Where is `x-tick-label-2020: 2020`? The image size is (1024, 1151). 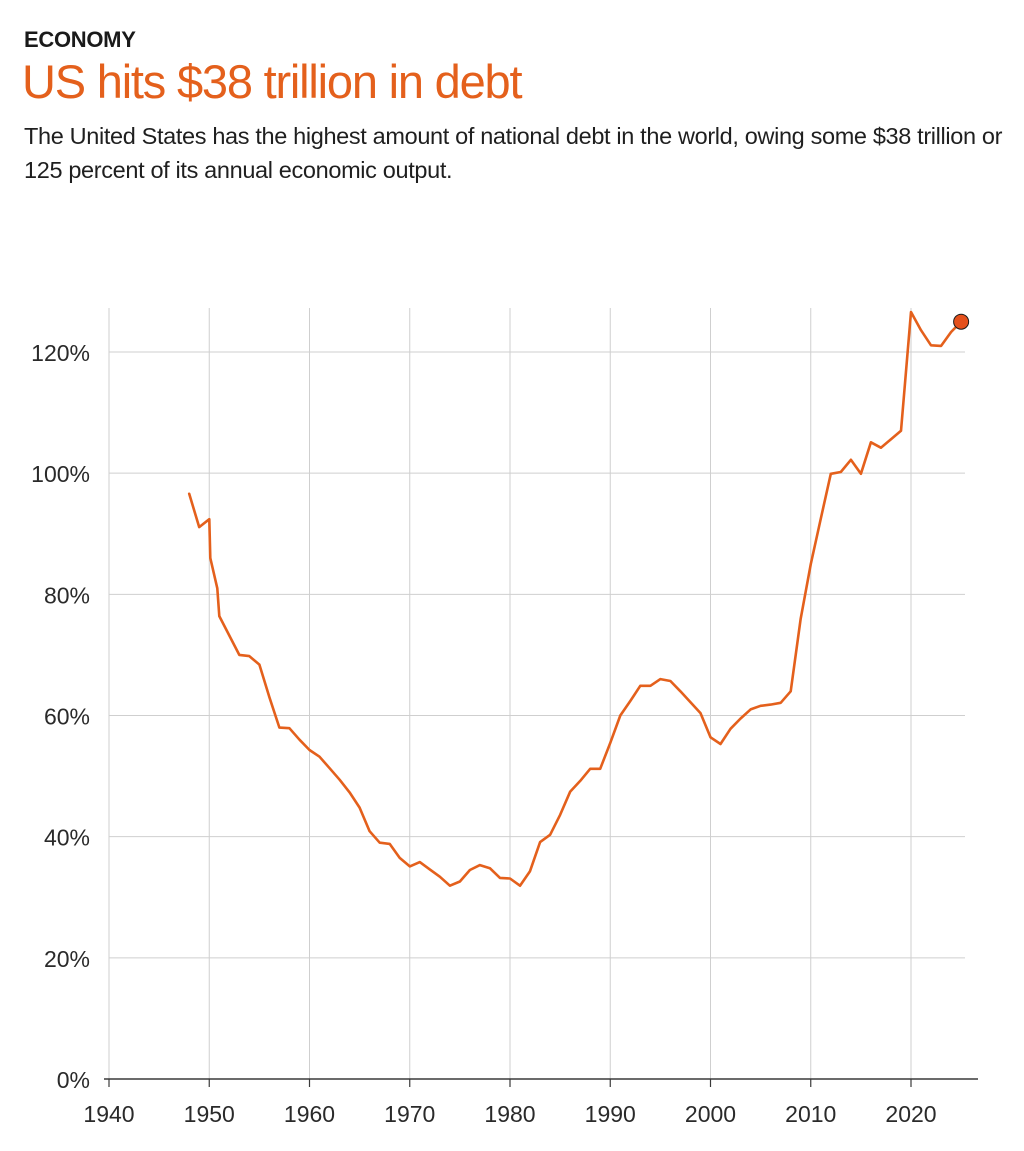 x-tick-label-2020: 2020 is located at coordinates (910, 1114).